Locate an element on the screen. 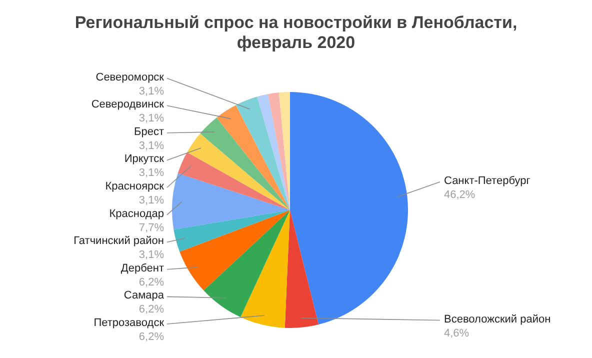 Image resolution: width=592 pixels, height=358 pixels. data-label: 7,7% is located at coordinates (151, 228).